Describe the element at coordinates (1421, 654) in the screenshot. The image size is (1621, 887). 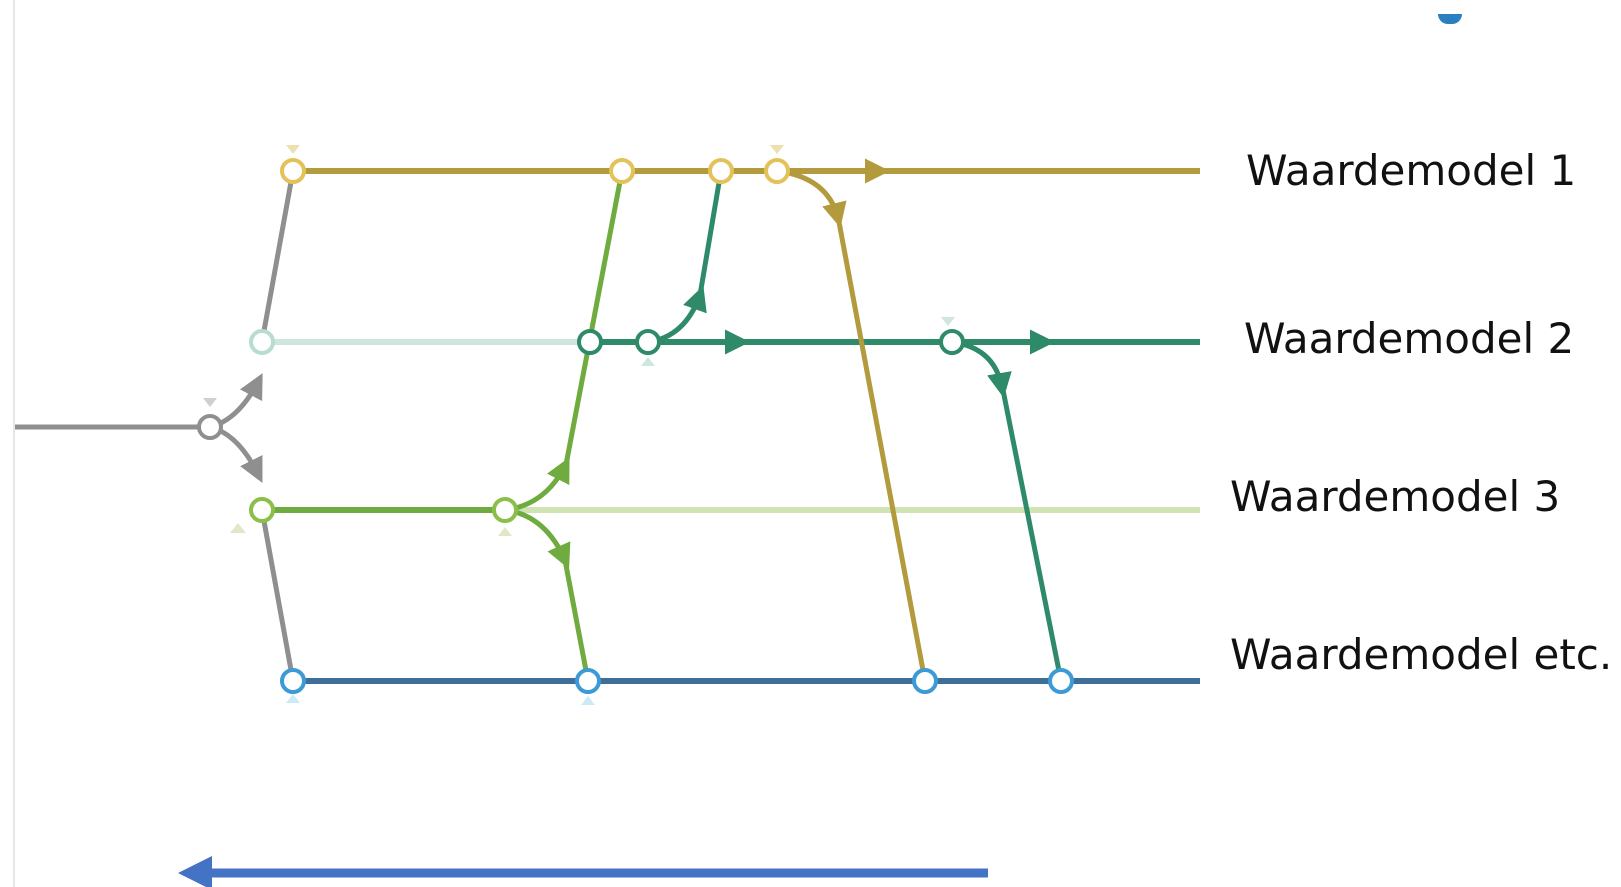
I see `lane-label-etc: Waardemodel etc.` at that location.